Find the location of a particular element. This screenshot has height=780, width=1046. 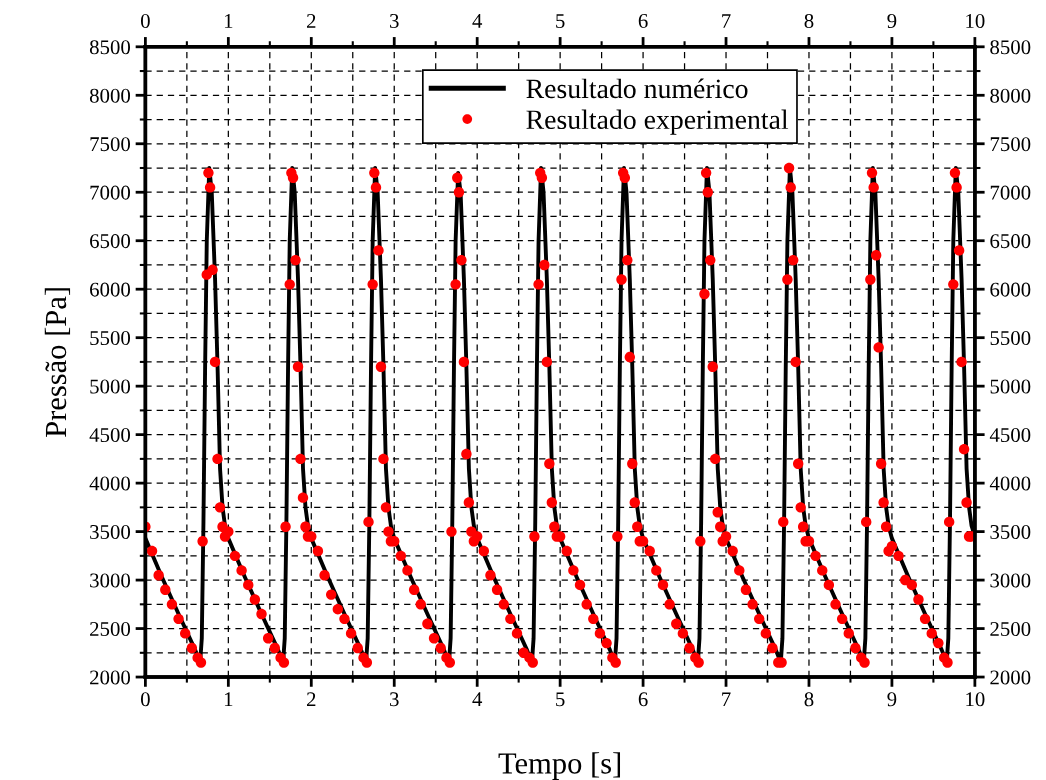

x2-tick-label: 10 is located at coordinates (975, 20).